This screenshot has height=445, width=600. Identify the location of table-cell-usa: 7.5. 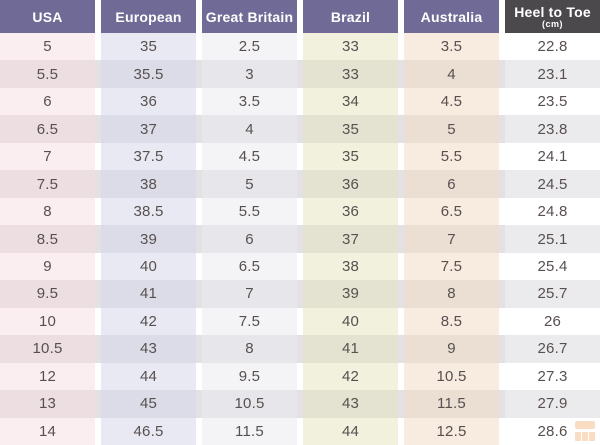
(47, 184).